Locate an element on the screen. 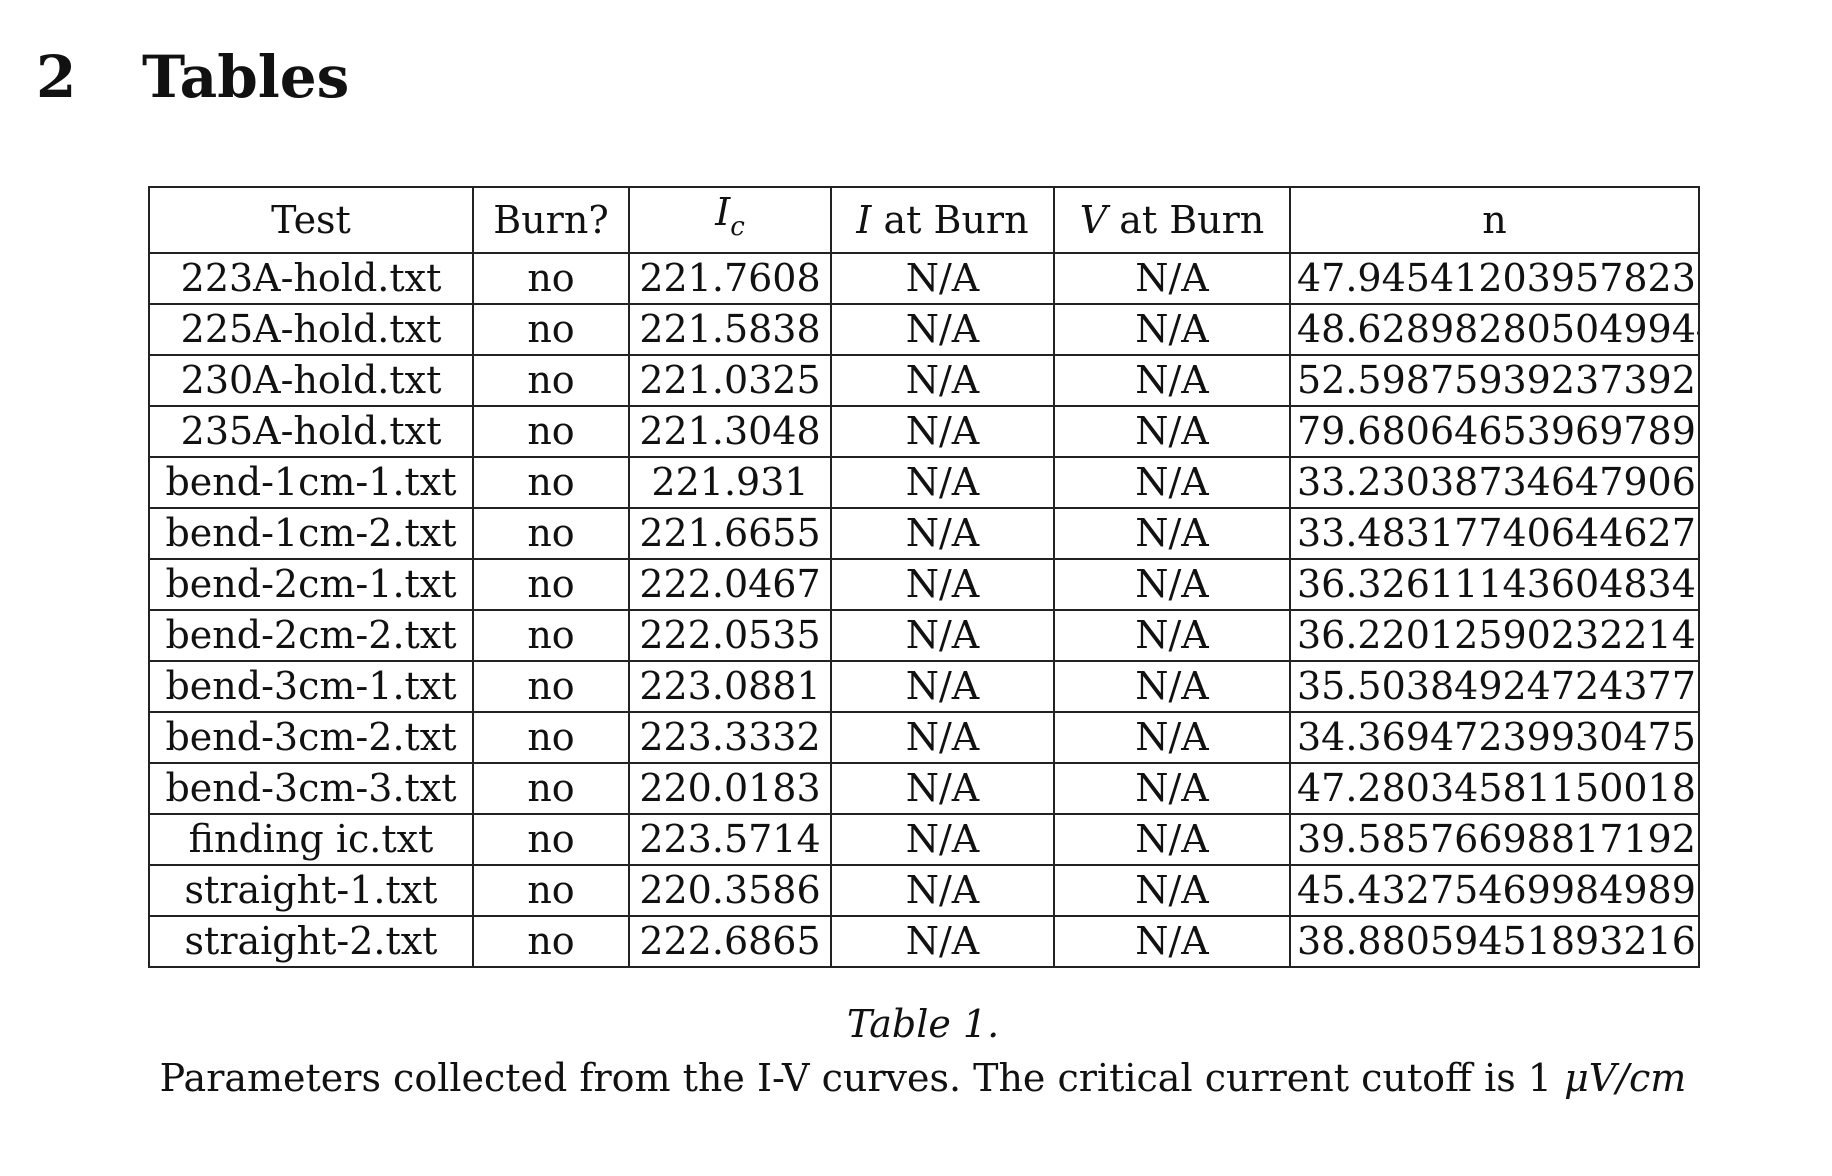  cell-n: 38.88059451893216 is located at coordinates (1494, 941).